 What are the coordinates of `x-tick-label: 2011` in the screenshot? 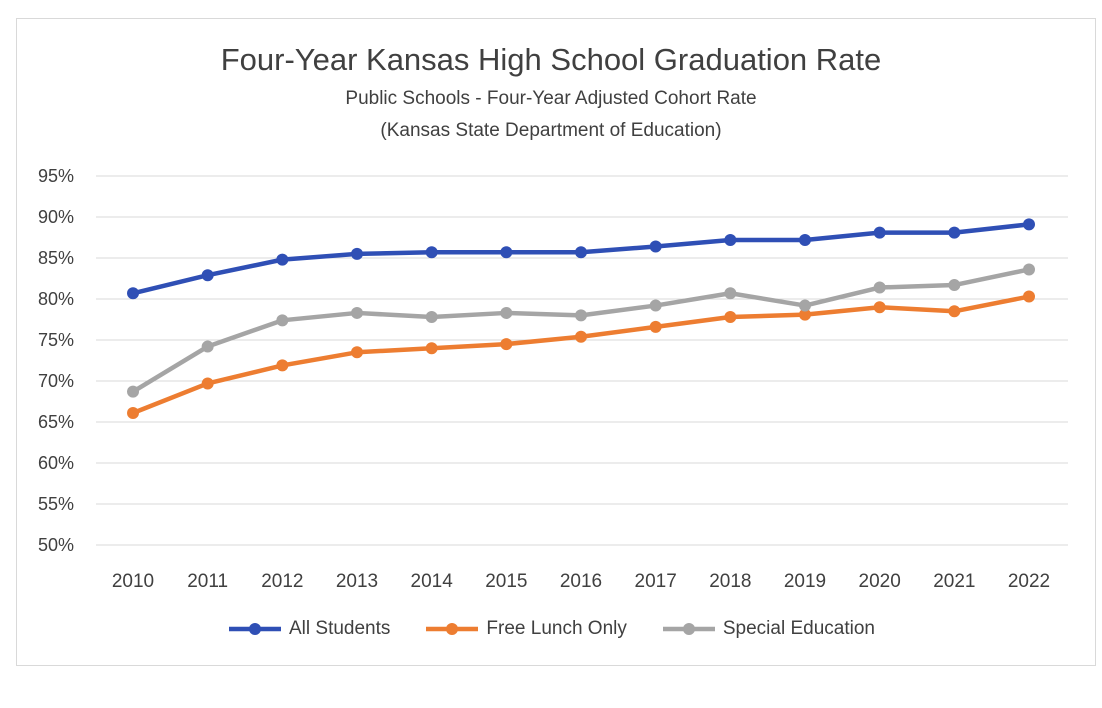 It's located at (207, 581).